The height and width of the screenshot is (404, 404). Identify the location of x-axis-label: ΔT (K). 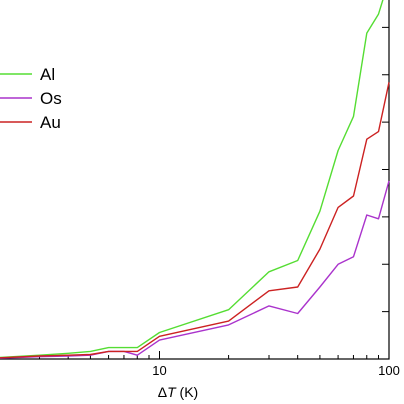
(178, 392).